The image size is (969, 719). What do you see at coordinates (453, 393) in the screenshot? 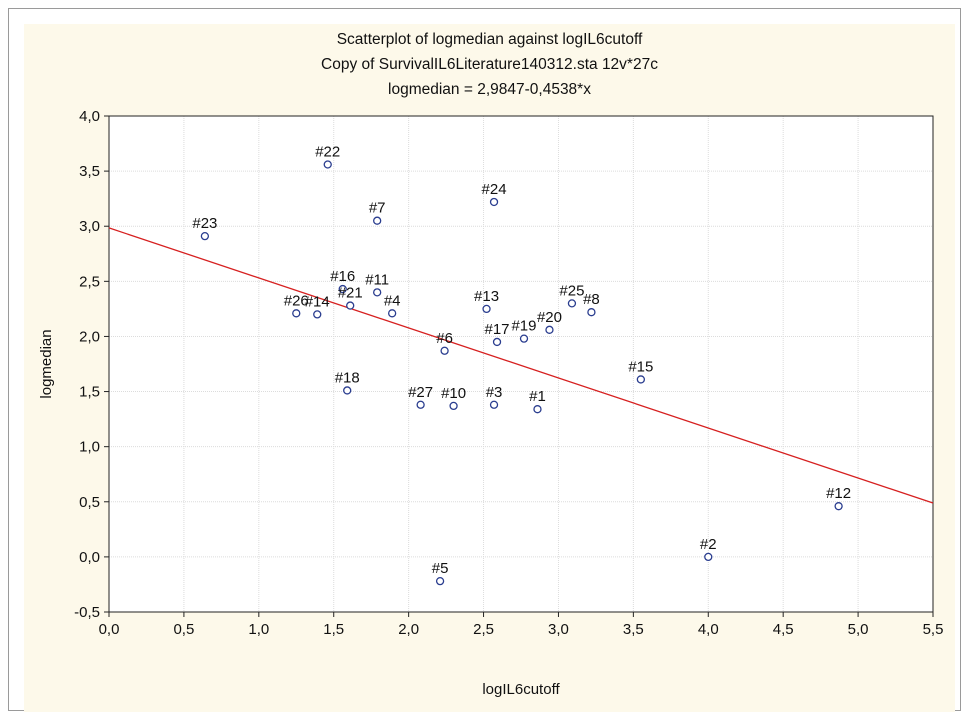
I see `data-point-label: #10` at bounding box center [453, 393].